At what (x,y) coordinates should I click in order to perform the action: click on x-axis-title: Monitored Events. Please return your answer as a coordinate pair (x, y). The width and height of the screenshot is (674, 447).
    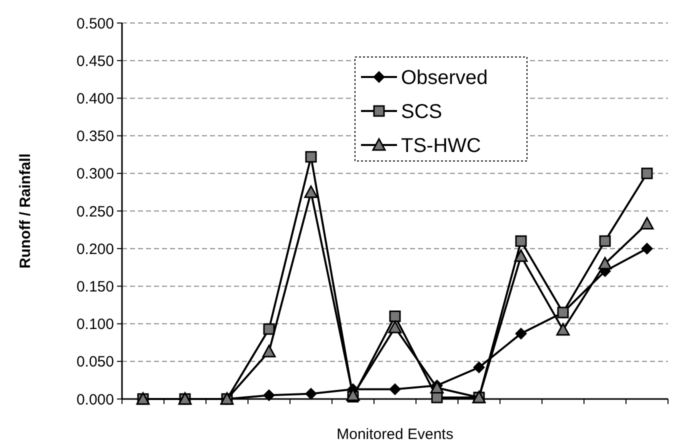
    Looking at the image, I should click on (395, 434).